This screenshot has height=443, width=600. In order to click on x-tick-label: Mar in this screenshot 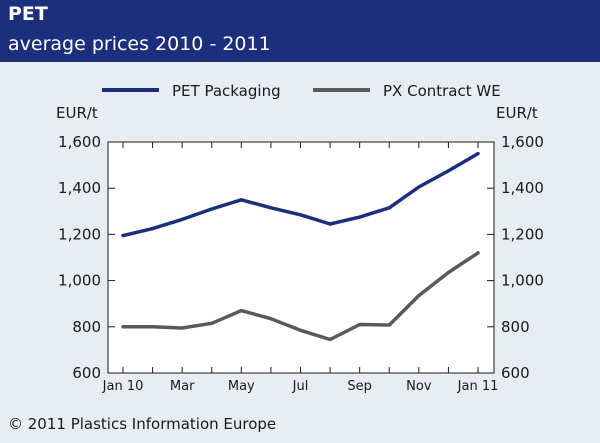, I will do `click(182, 386)`.